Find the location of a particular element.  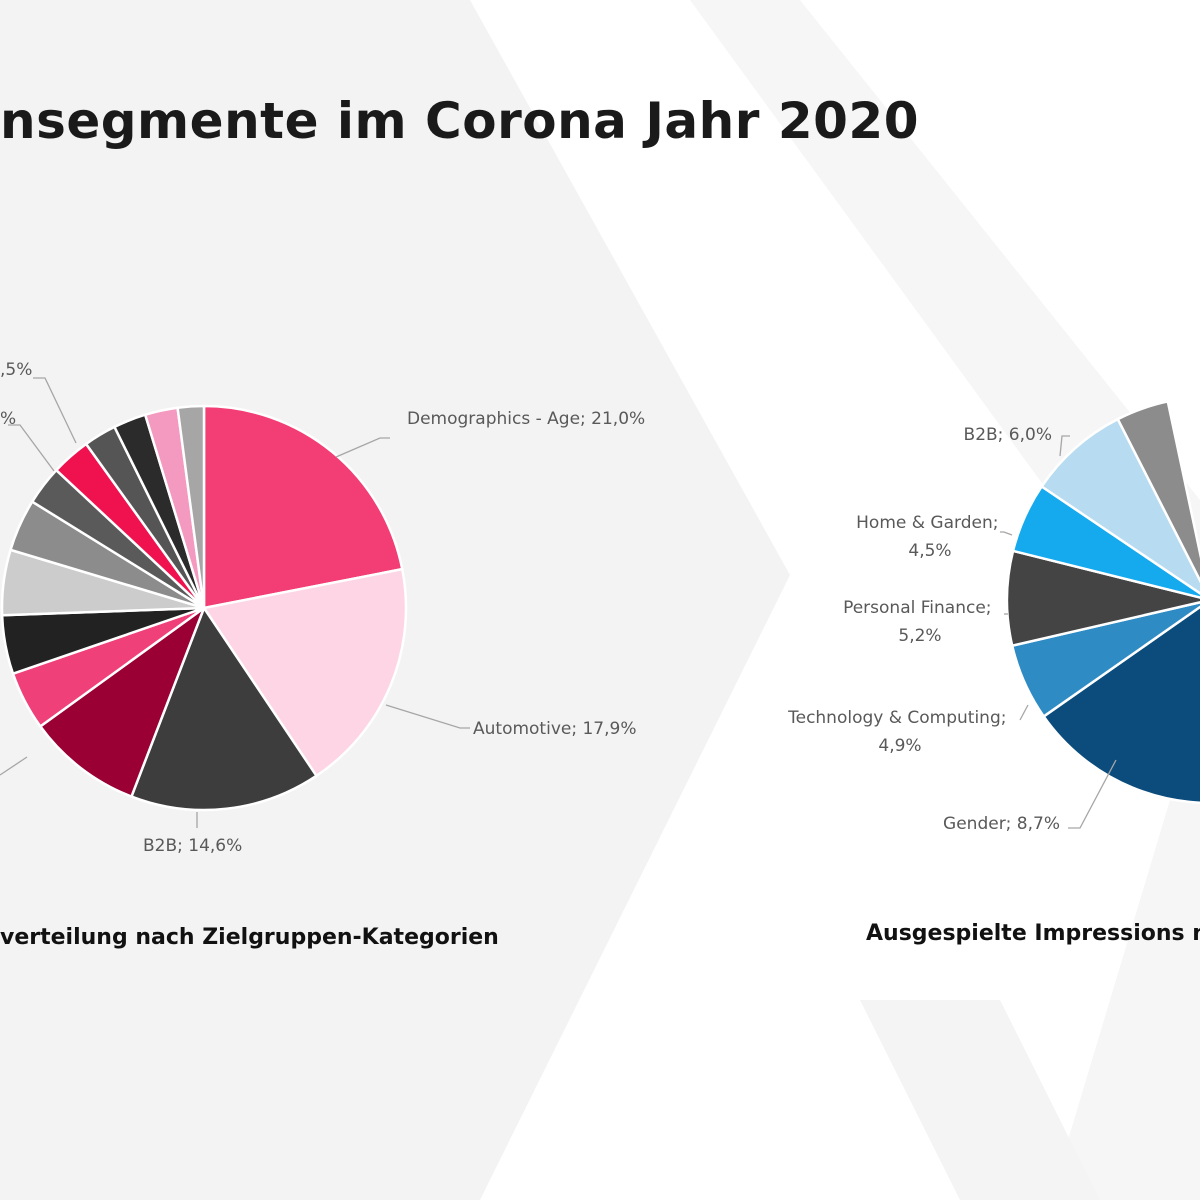

background-chevron-bottom is located at coordinates (980, 1100).